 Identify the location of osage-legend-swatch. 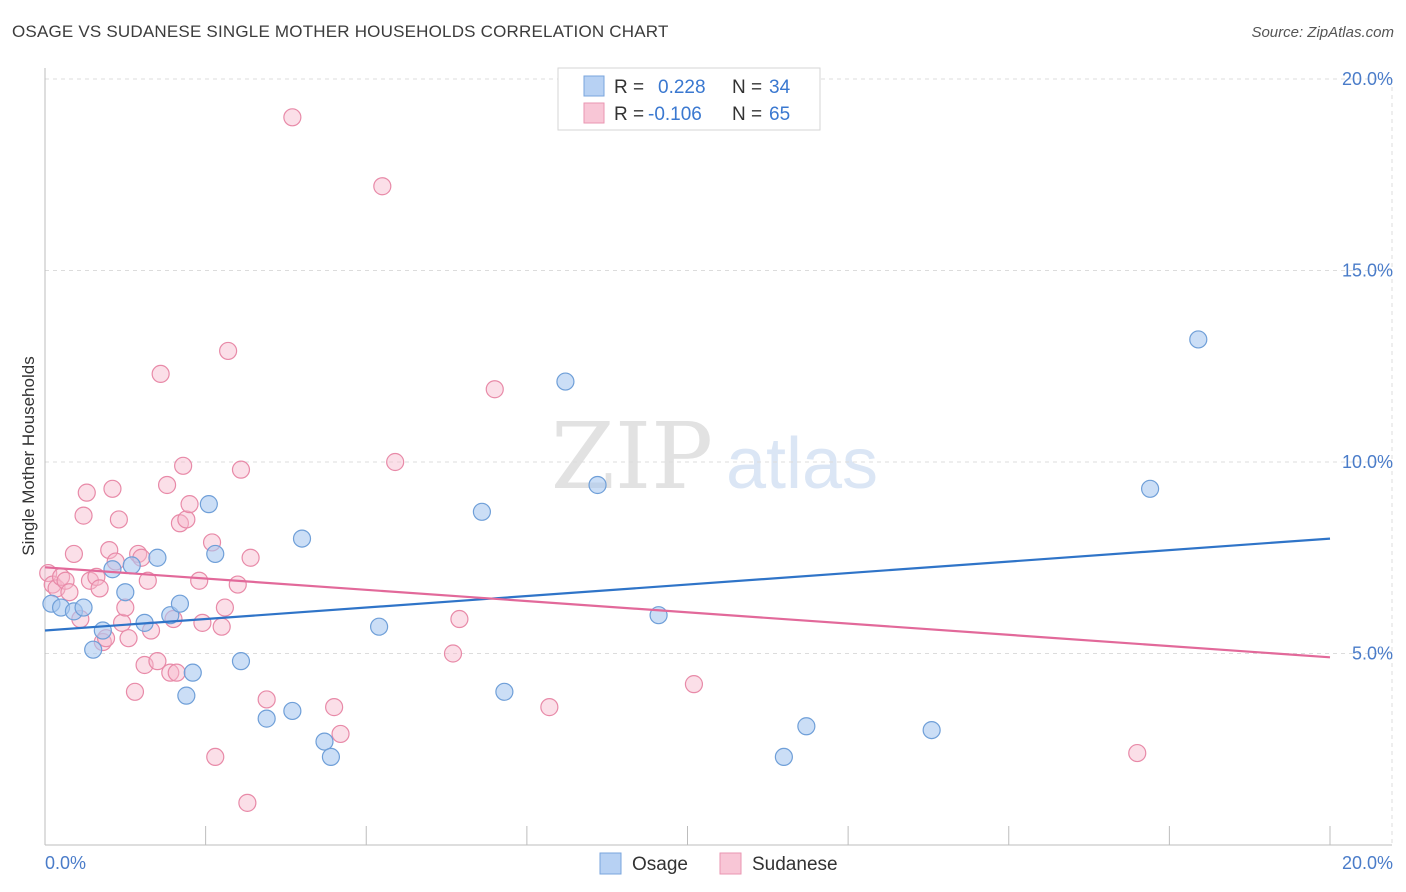
(594, 86).